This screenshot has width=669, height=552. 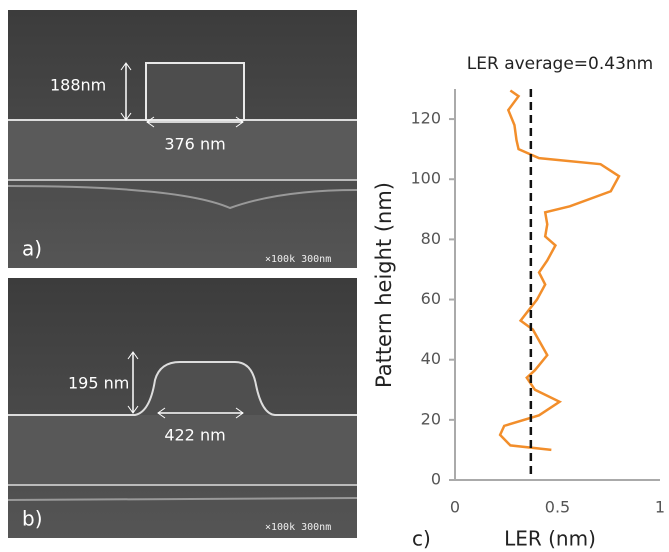 I want to click on y-axis-label: Pattern height (nm), so click(x=384, y=285).